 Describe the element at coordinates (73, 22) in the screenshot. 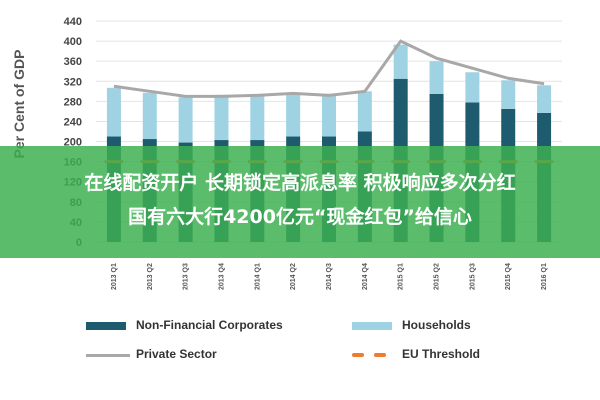

I see `y-tick-label: 440` at that location.